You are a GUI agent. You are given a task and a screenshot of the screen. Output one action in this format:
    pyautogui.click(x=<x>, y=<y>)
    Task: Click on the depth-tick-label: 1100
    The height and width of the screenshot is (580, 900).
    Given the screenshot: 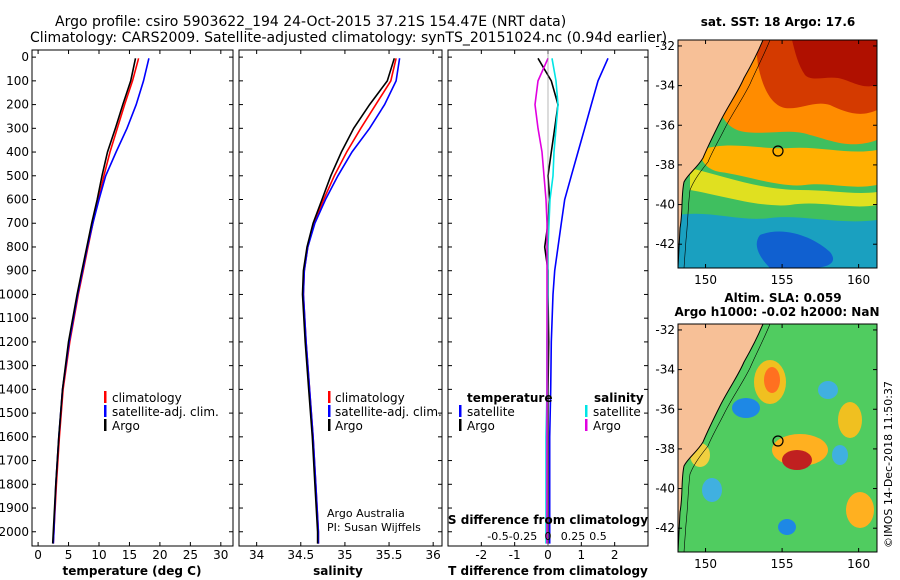 What is the action you would take?
    pyautogui.click(x=14, y=318)
    